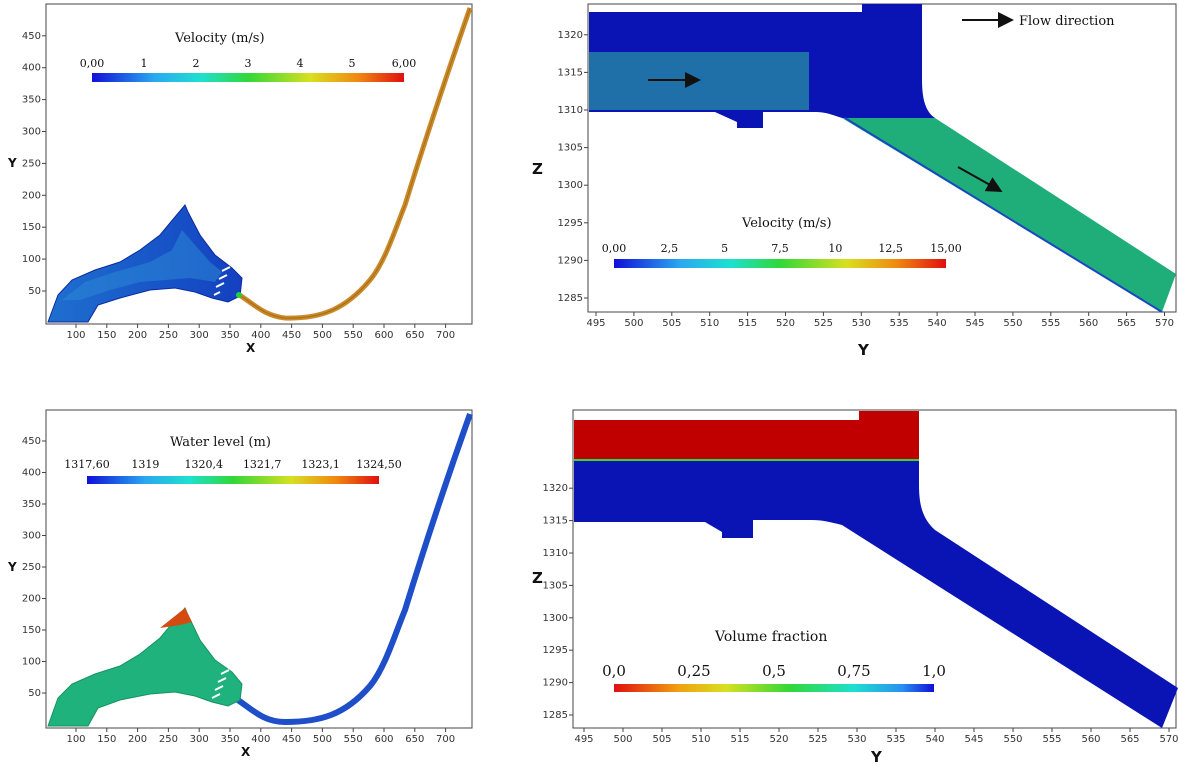  I want to click on x-tick-label: 400, so click(260, 739).